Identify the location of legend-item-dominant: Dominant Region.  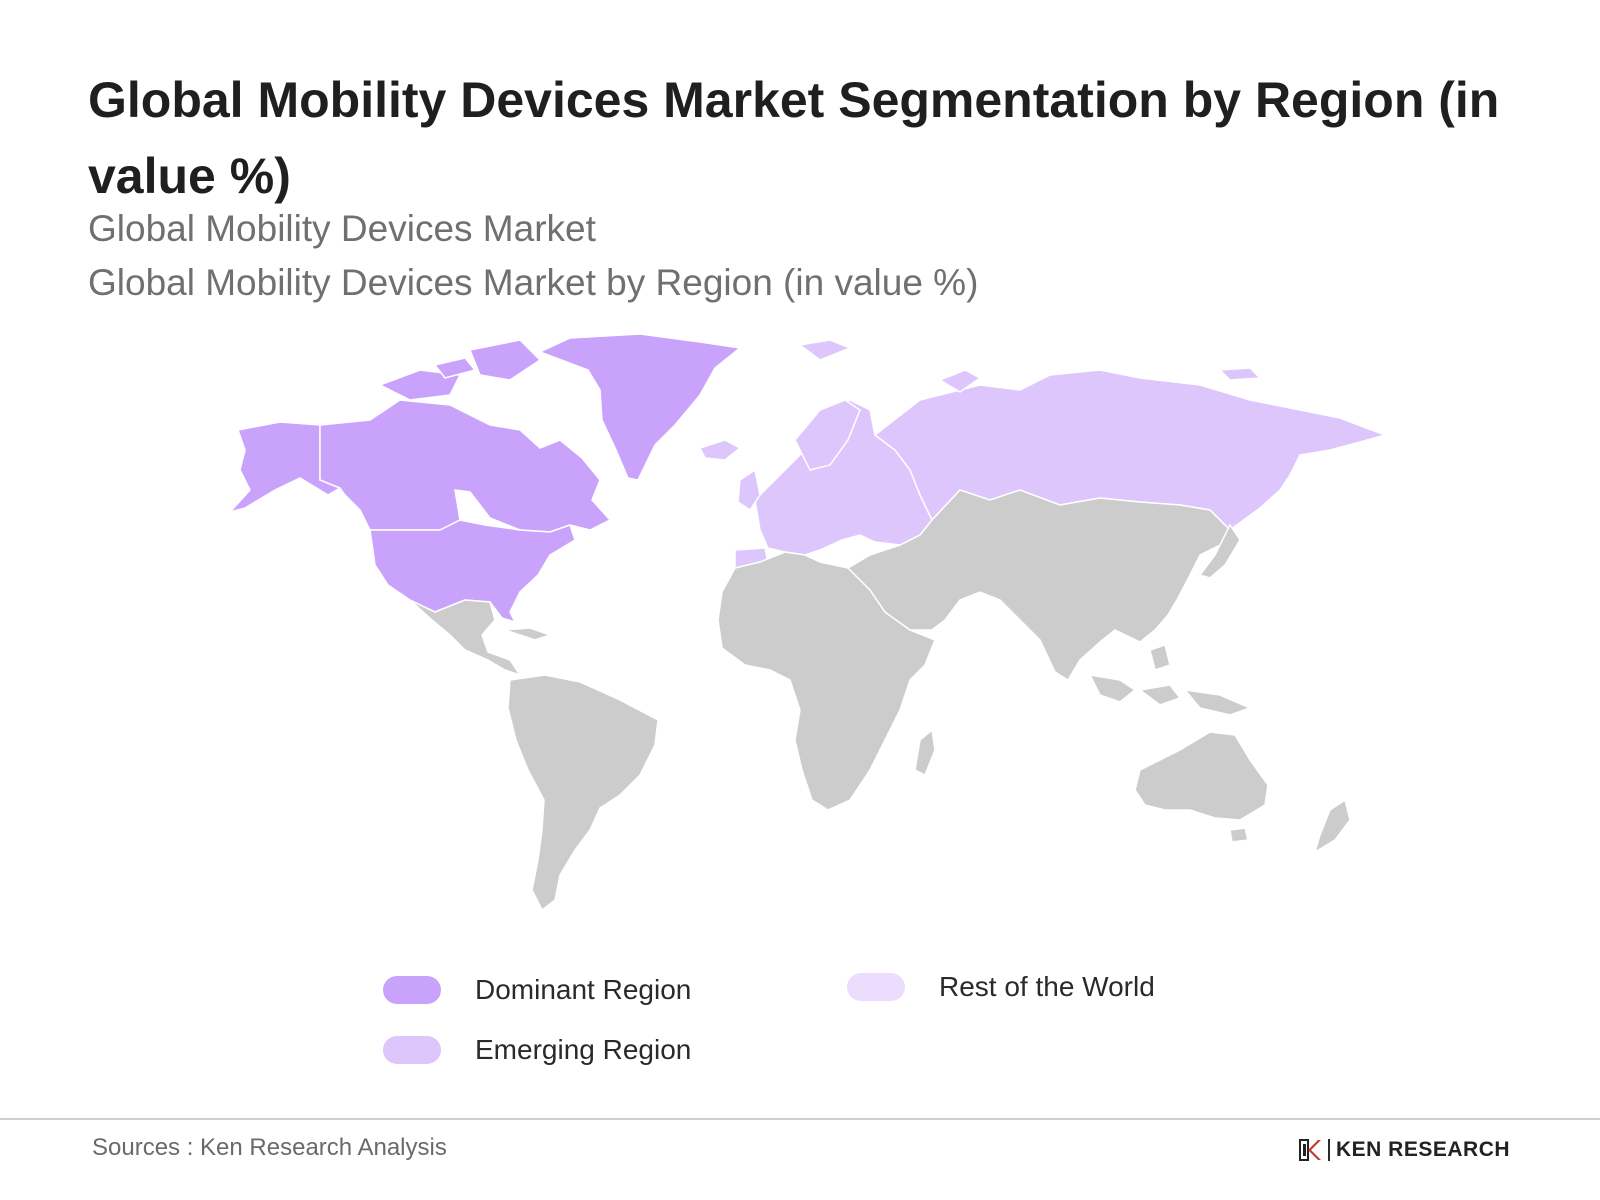
(537, 990).